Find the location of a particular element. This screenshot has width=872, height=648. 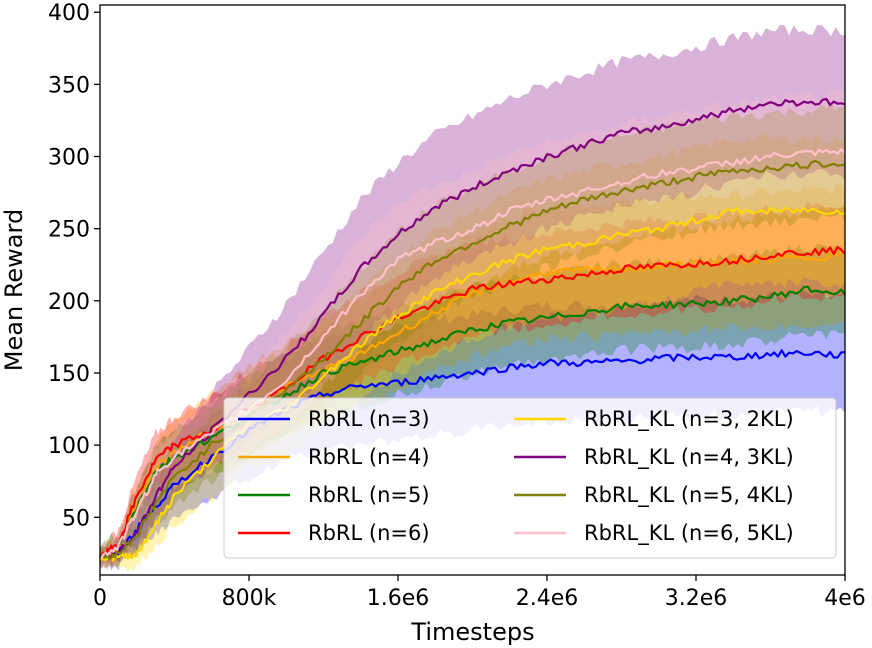

y-tick-label: 250 is located at coordinates (69, 230).